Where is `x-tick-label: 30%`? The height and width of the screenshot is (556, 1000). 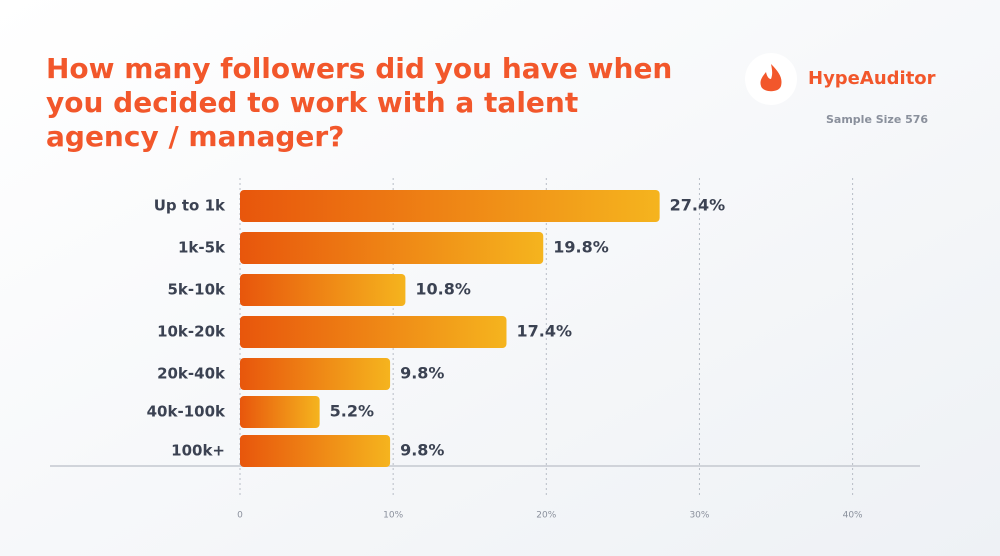 x-tick-label: 30% is located at coordinates (699, 516).